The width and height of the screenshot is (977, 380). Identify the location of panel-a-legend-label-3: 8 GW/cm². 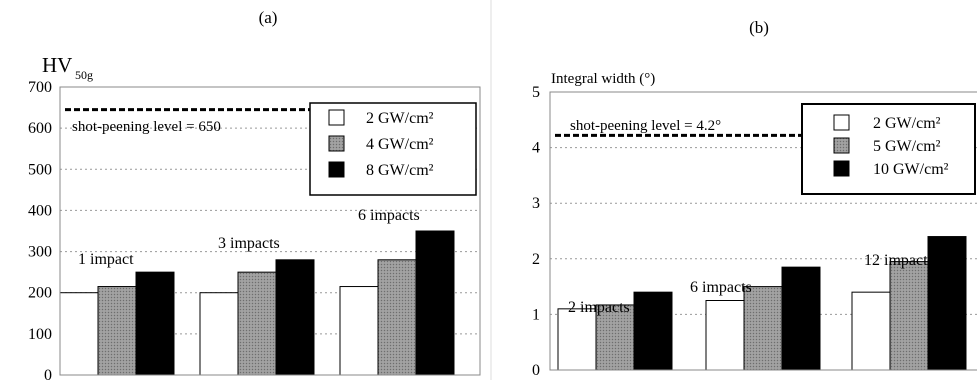
(400, 170).